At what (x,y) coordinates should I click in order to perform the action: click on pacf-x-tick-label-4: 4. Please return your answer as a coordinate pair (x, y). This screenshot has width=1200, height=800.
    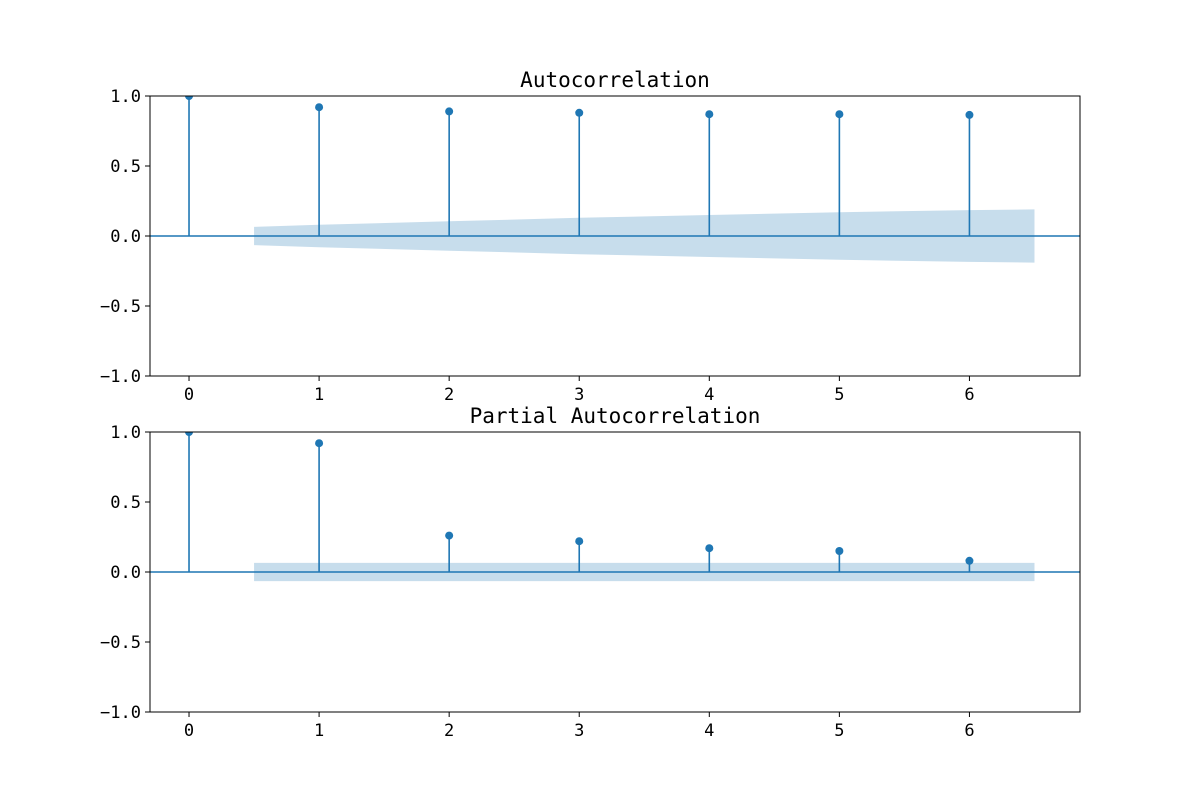
    Looking at the image, I should click on (709, 731).